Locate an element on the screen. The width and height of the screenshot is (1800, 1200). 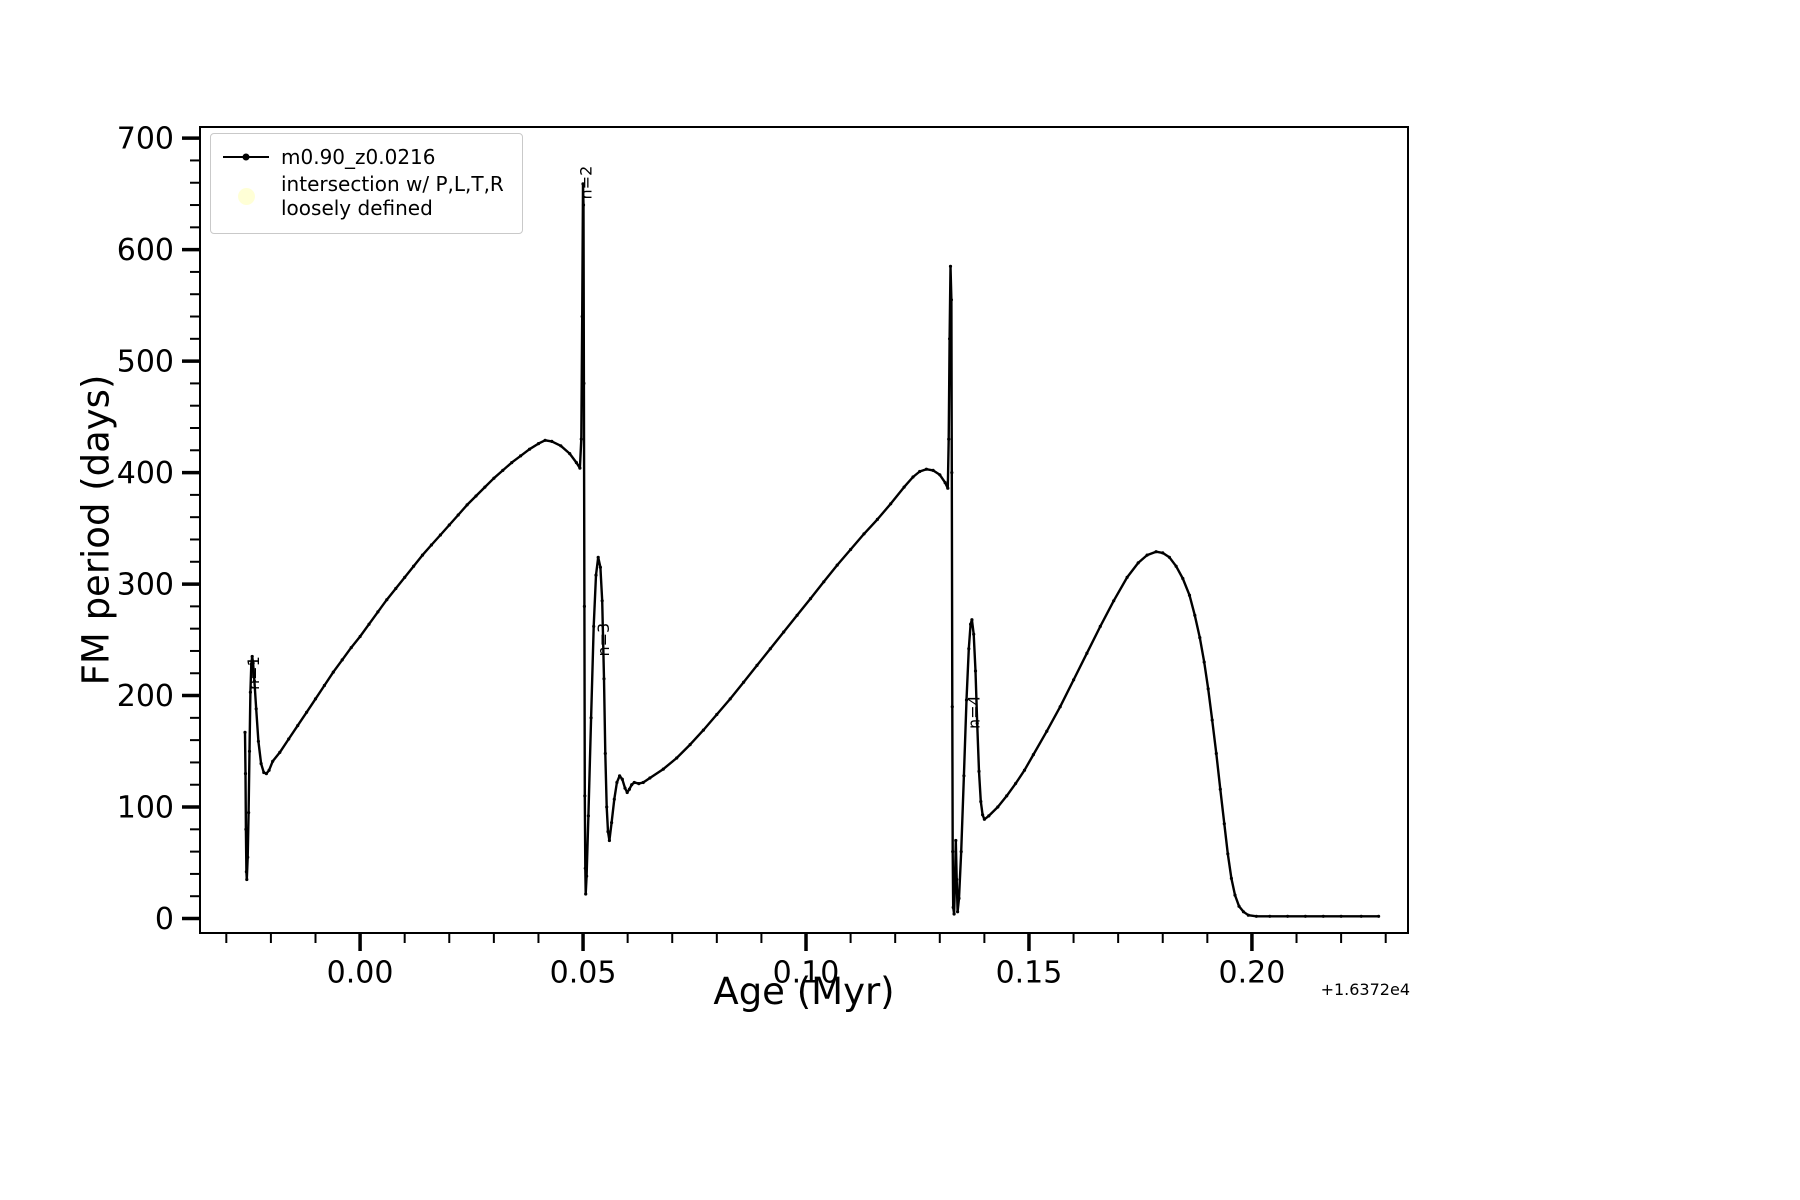
svg-text: 0.20 is located at coordinates (1252, 973).